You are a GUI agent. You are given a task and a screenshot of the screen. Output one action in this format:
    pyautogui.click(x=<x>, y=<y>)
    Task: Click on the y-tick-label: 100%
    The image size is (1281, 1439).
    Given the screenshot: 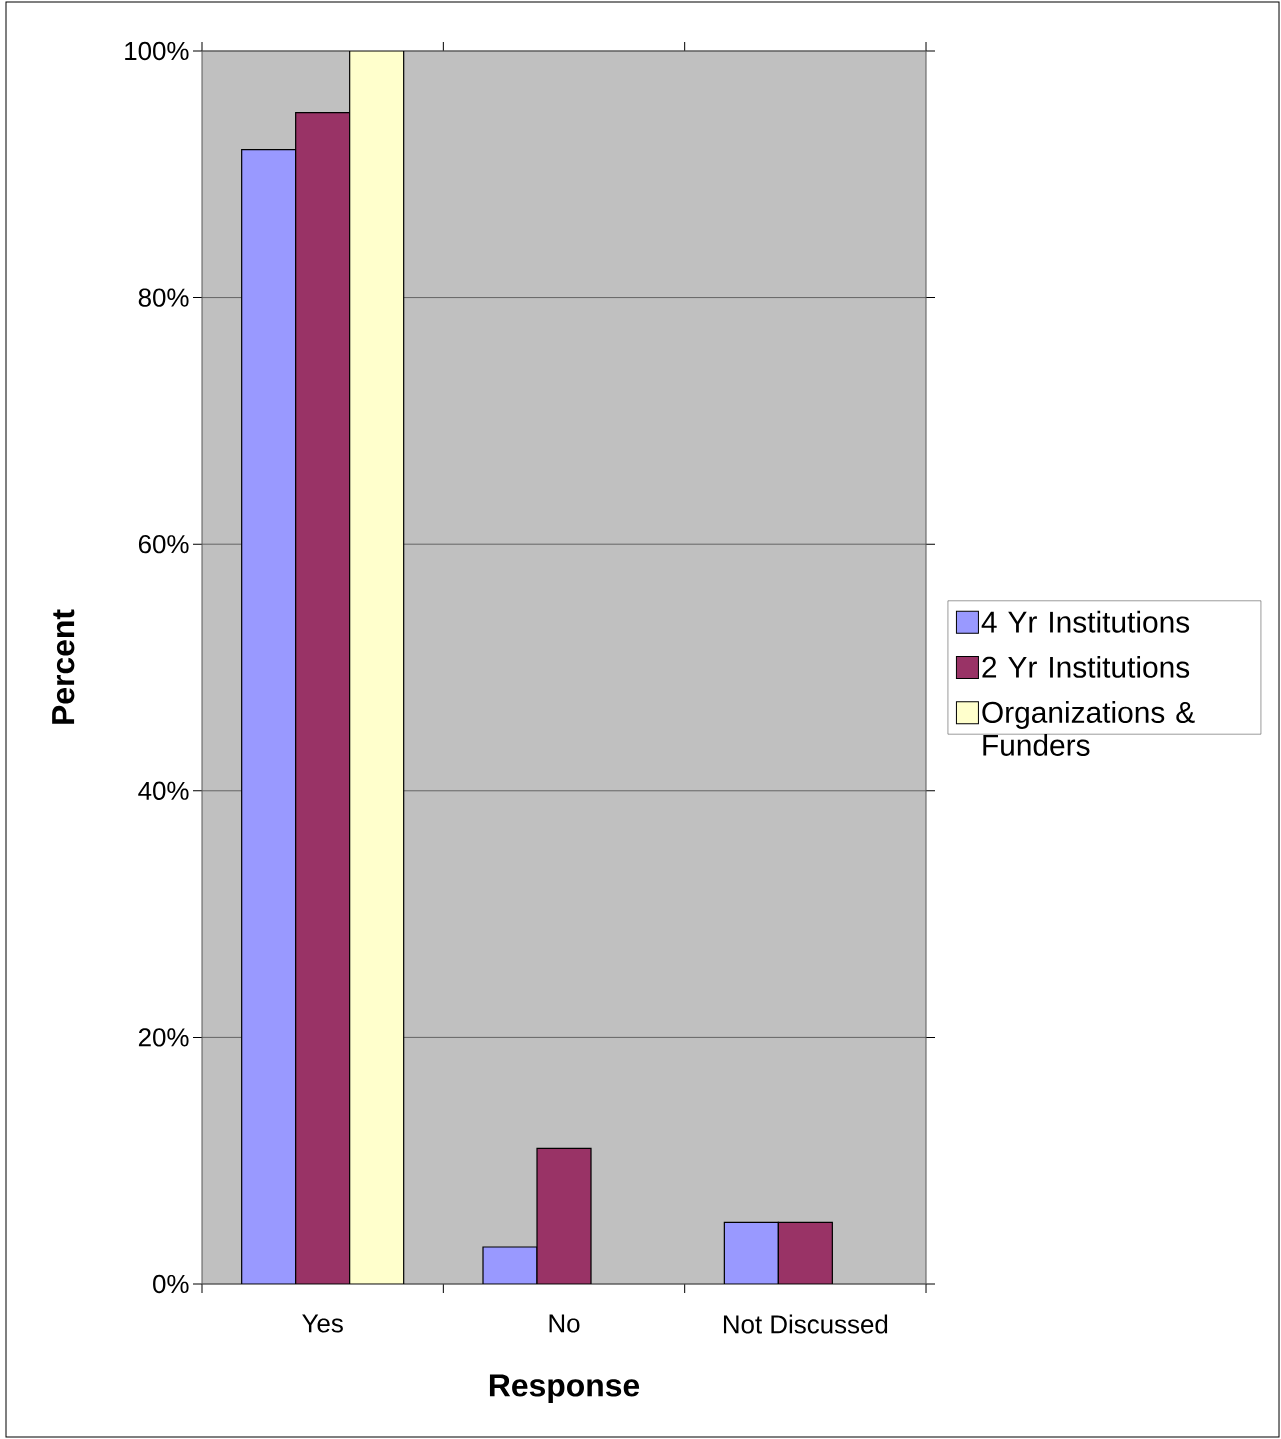 What is the action you would take?
    pyautogui.click(x=157, y=51)
    